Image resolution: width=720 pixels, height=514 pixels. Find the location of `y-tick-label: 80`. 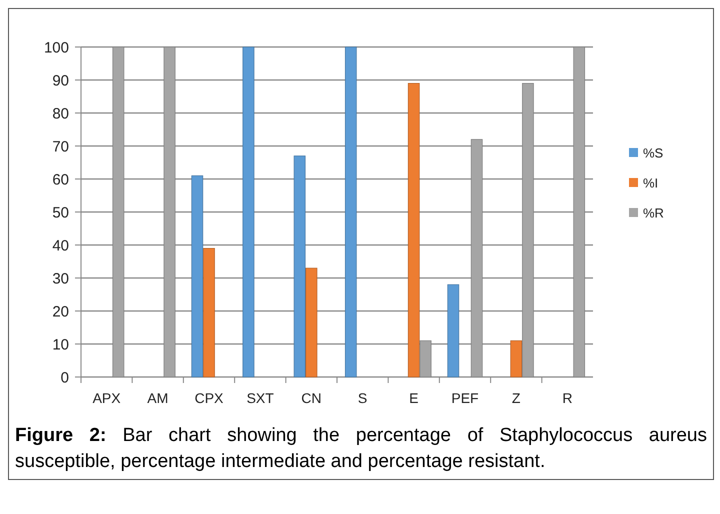

y-tick-label: 80 is located at coordinates (60, 113).